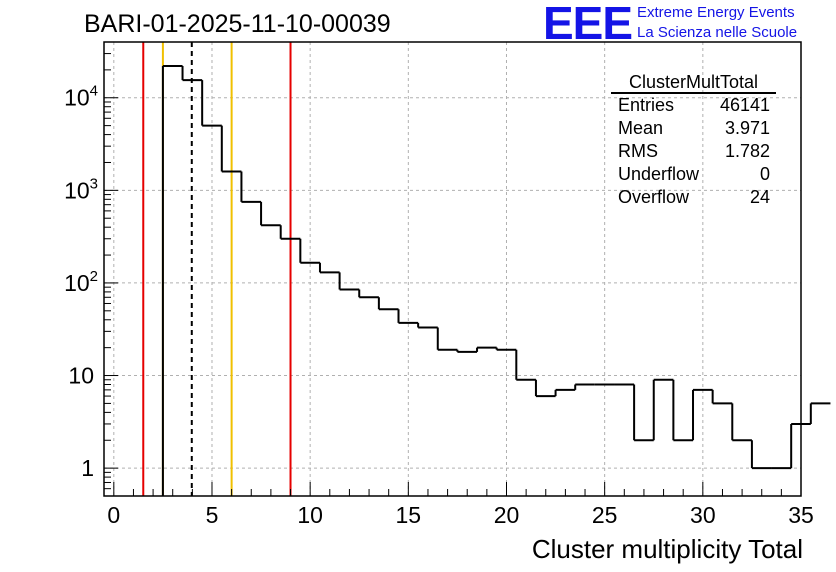 This screenshot has height=572, width=836. I want to click on stats-label: Mean, so click(641, 128).